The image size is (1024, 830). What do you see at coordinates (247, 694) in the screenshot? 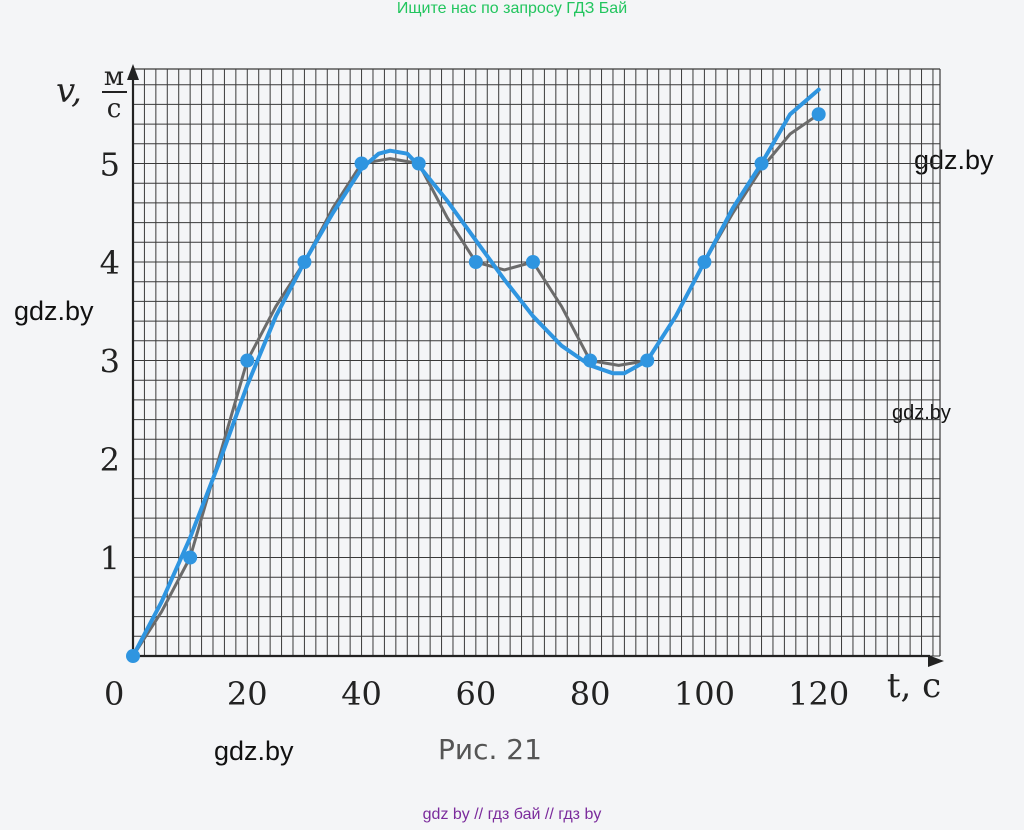
I see `x-tick-label: 20` at bounding box center [247, 694].